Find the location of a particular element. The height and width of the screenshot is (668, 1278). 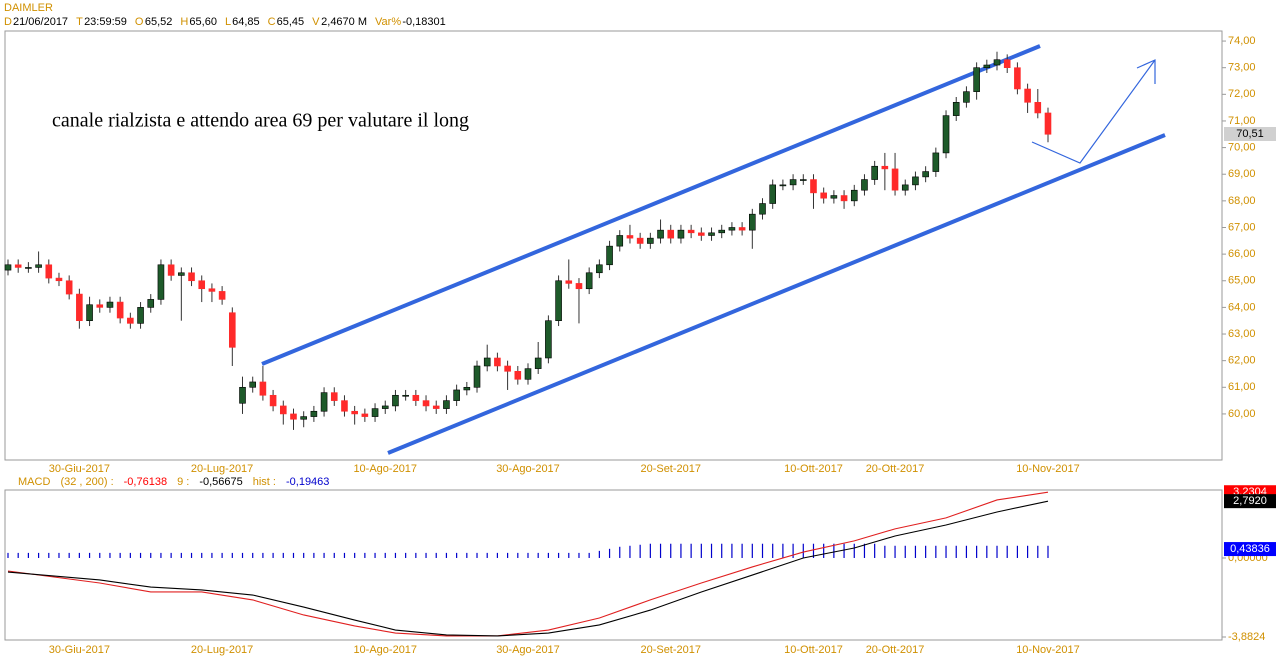

y-tick-label: -3,8824 is located at coordinates (1246, 637).